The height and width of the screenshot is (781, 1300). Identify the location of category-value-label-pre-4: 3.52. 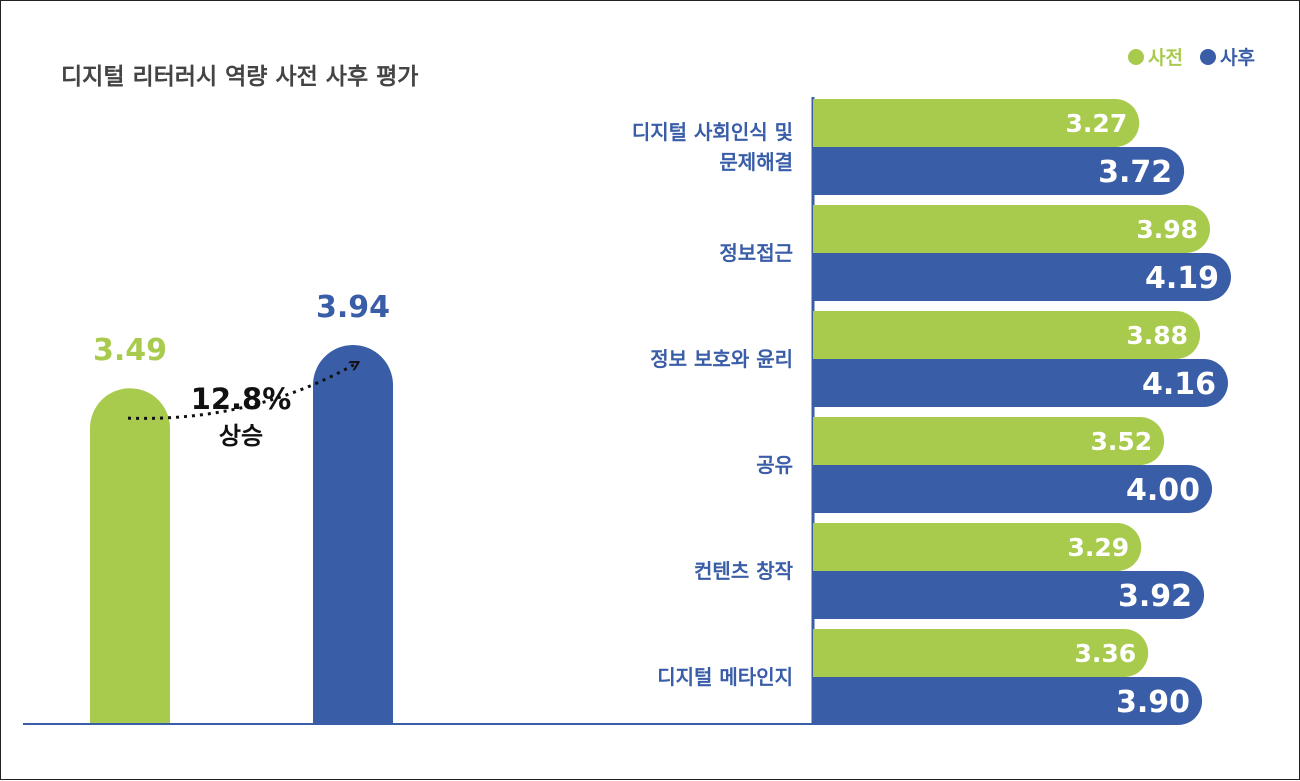
(1121, 441).